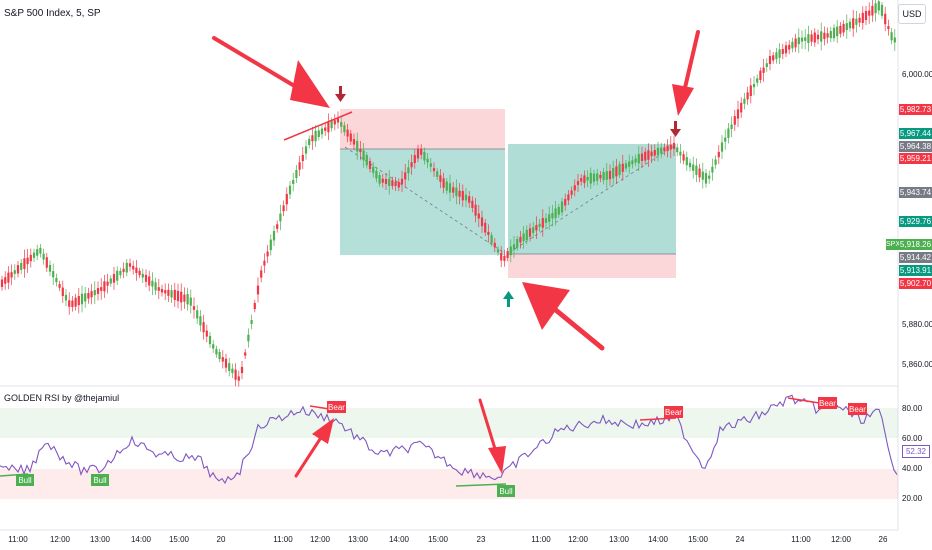 Image resolution: width=932 pixels, height=550 pixels. I want to click on trend-line-top, so click(318, 126).